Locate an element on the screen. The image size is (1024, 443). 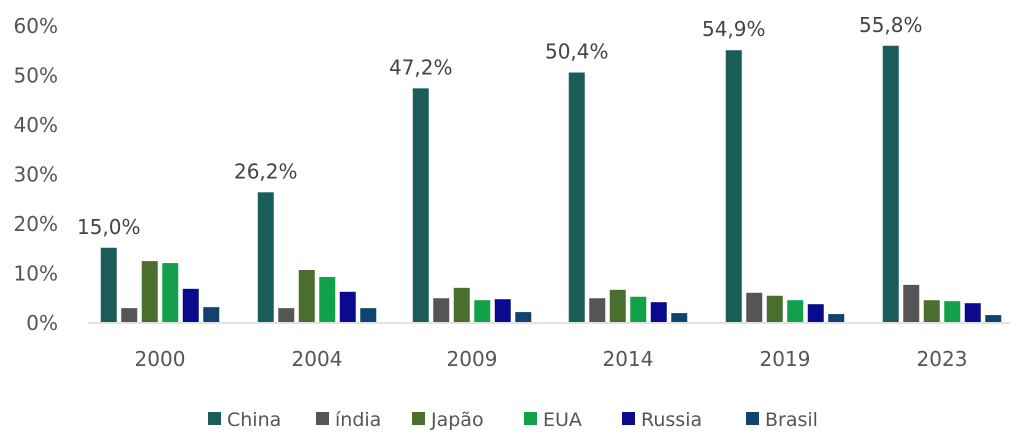
data-label: 55,8% is located at coordinates (891, 25).